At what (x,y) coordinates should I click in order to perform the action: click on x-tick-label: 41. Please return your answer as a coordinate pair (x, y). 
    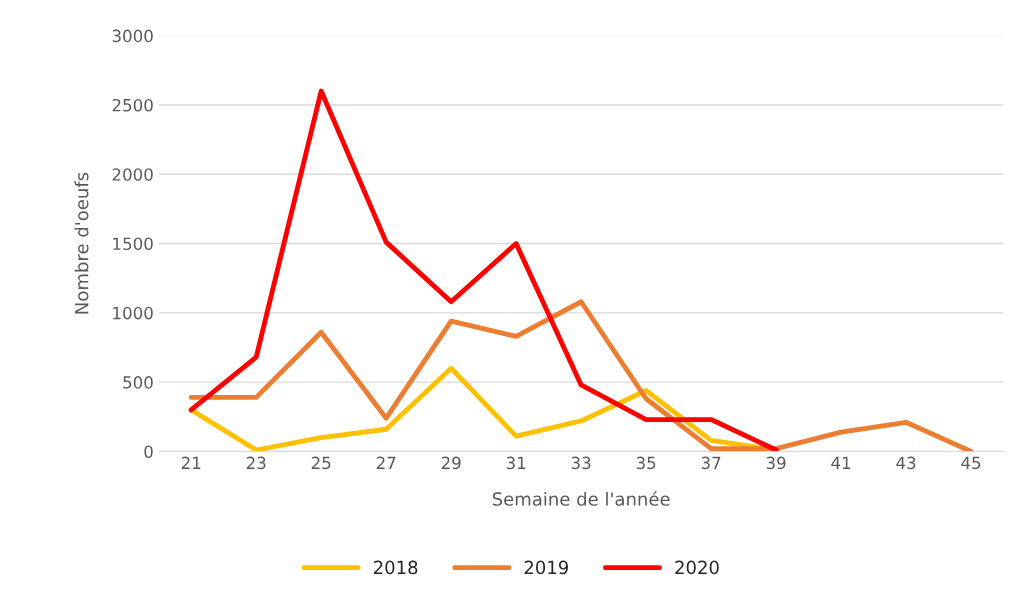
    Looking at the image, I should click on (841, 462).